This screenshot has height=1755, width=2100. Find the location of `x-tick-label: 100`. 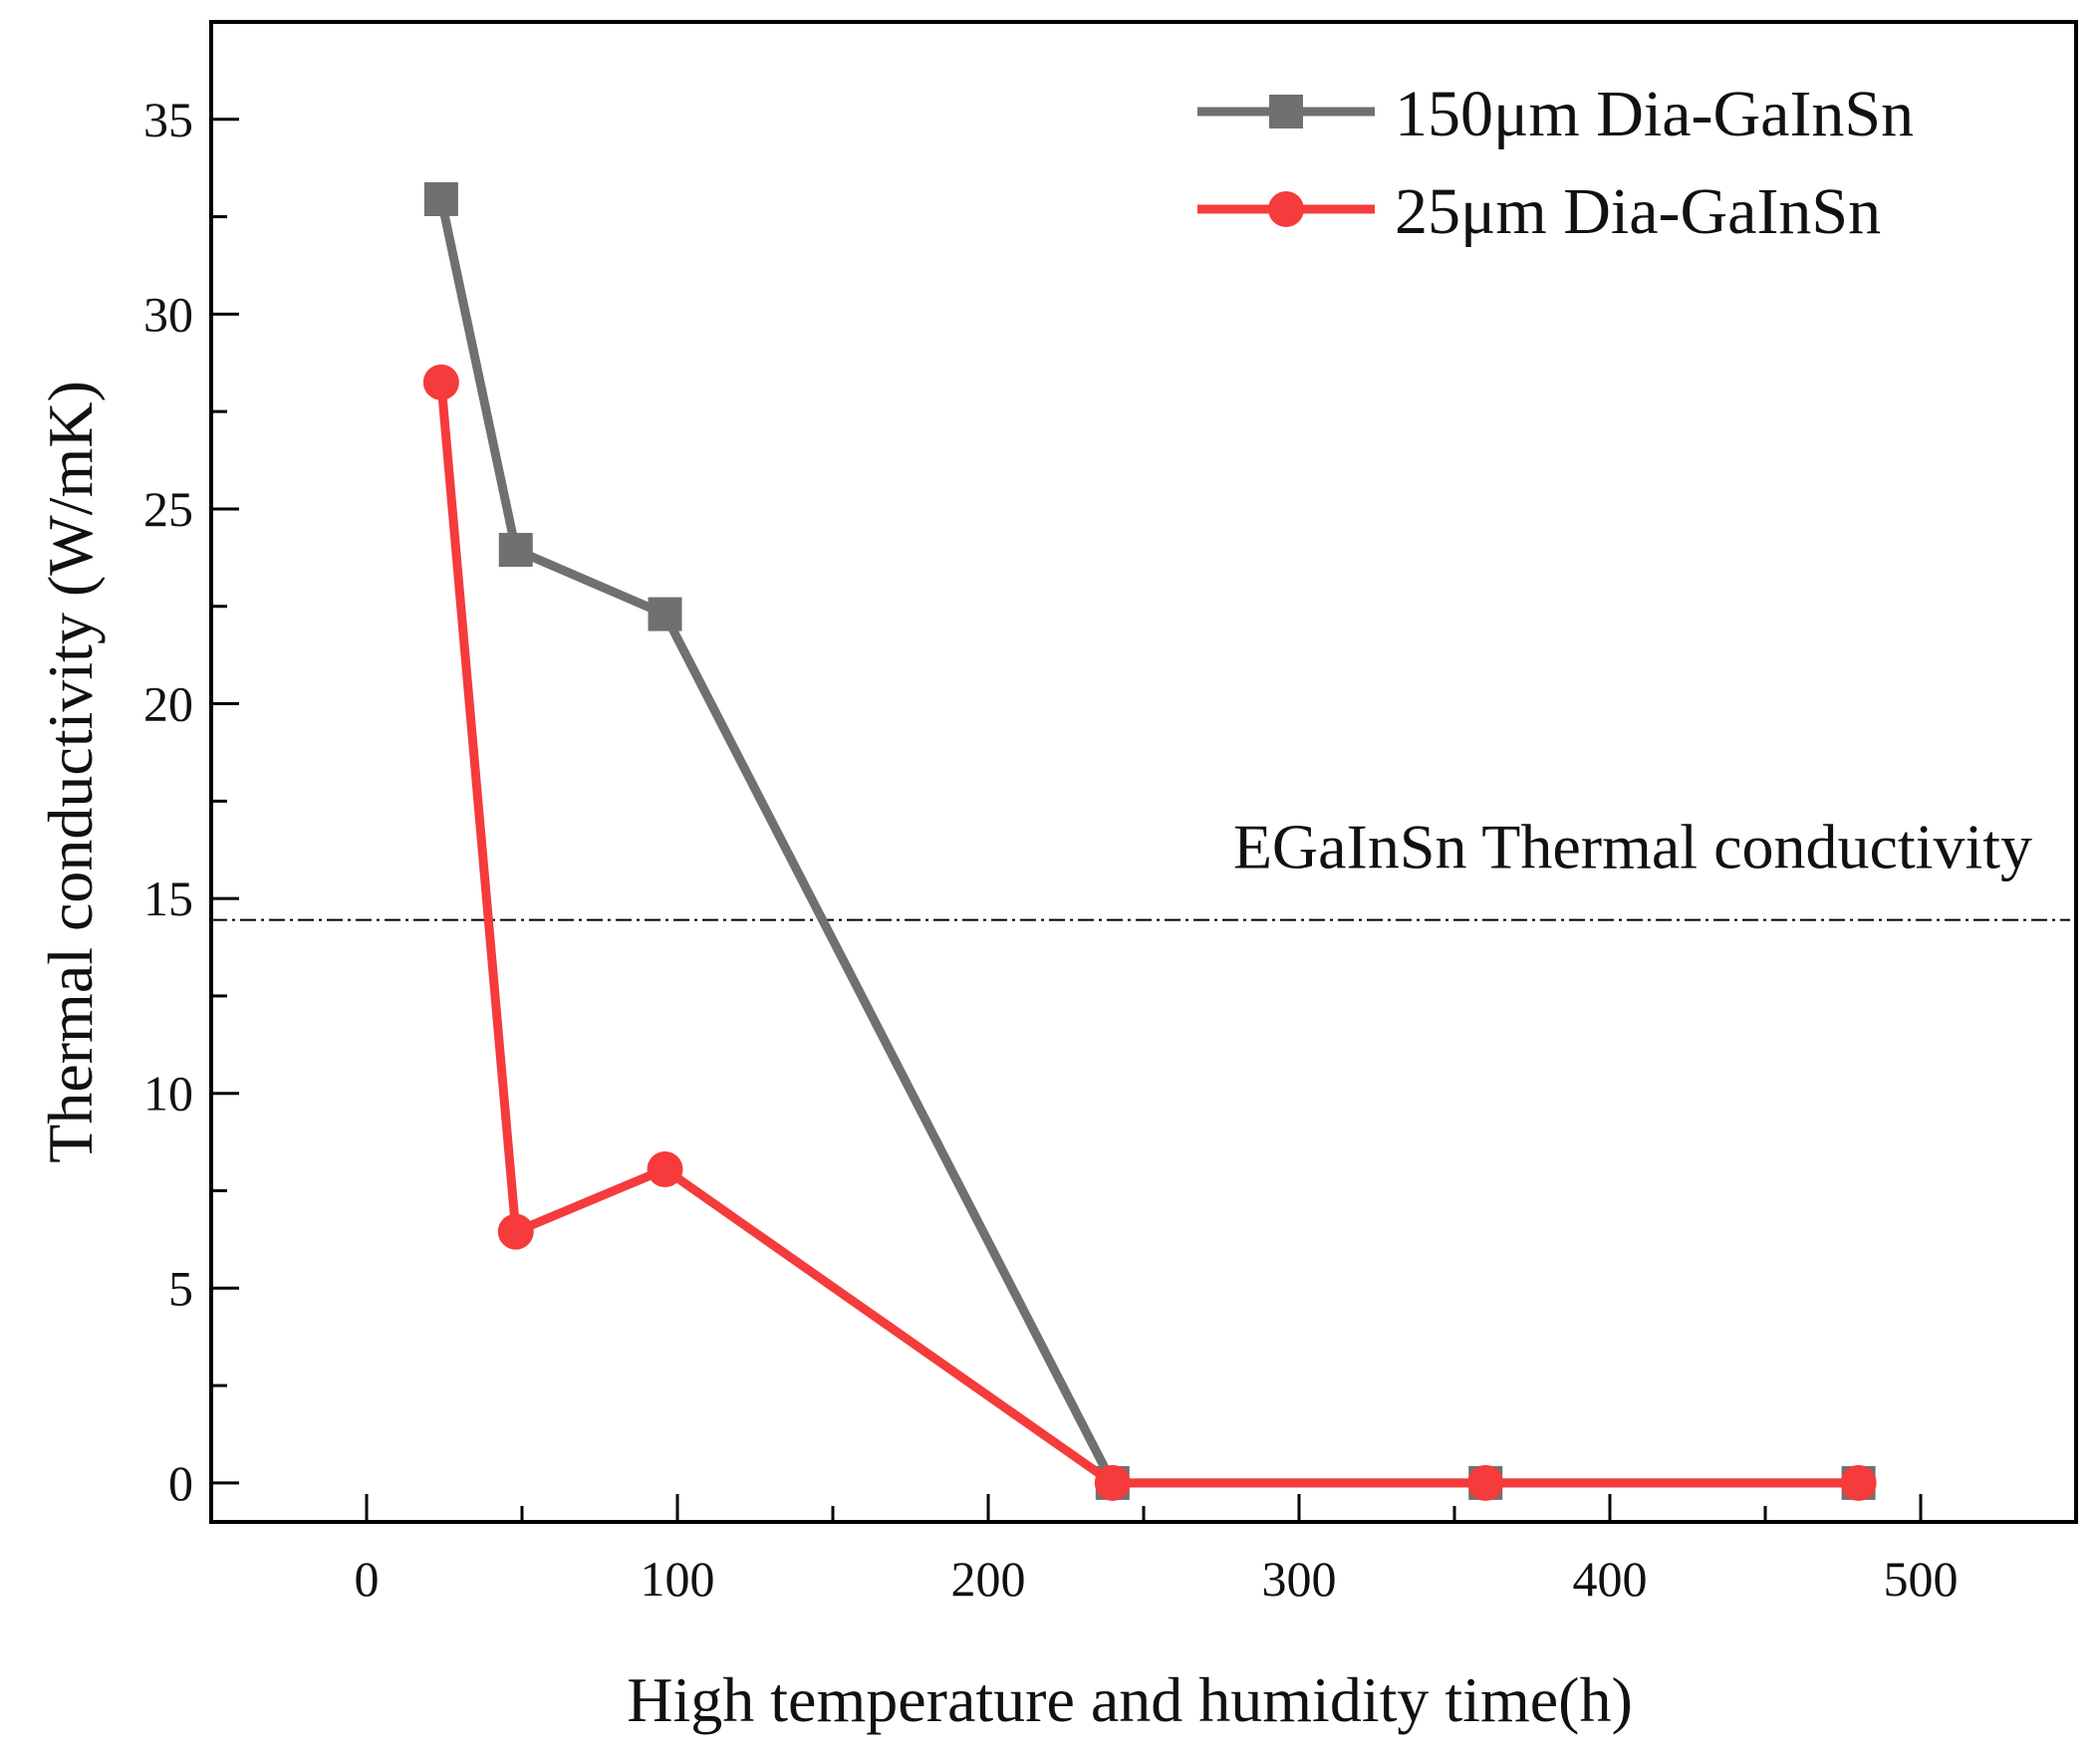

x-tick-label: 100 is located at coordinates (678, 1579).